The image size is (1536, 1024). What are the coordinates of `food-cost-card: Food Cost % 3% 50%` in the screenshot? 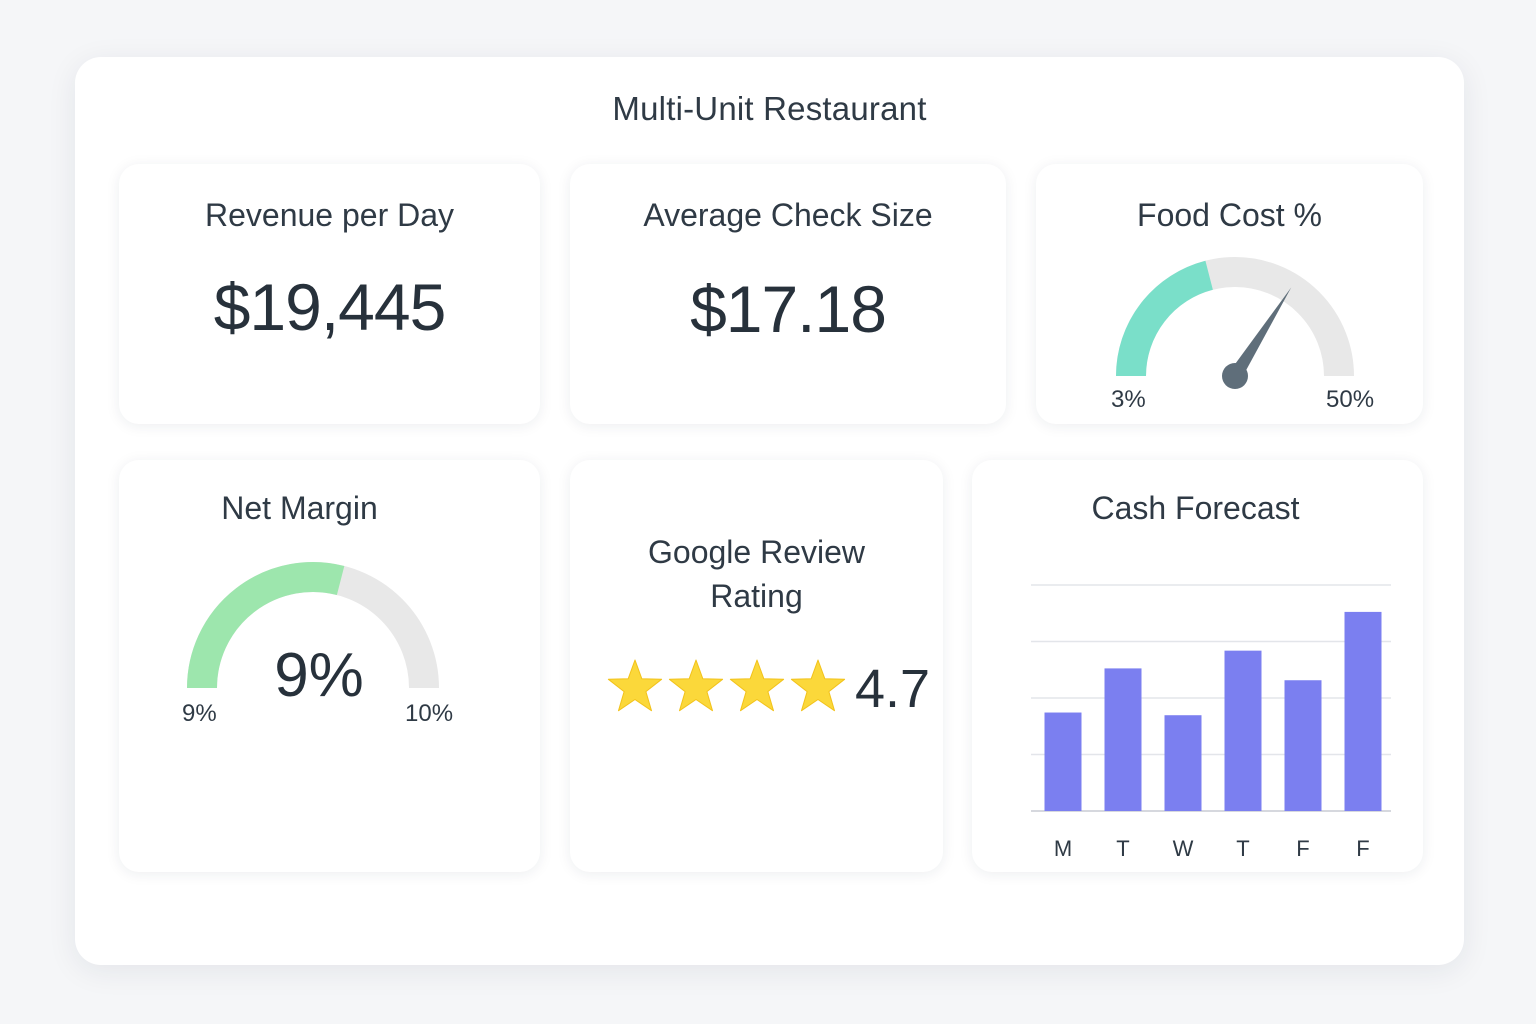 It's located at (1229, 294).